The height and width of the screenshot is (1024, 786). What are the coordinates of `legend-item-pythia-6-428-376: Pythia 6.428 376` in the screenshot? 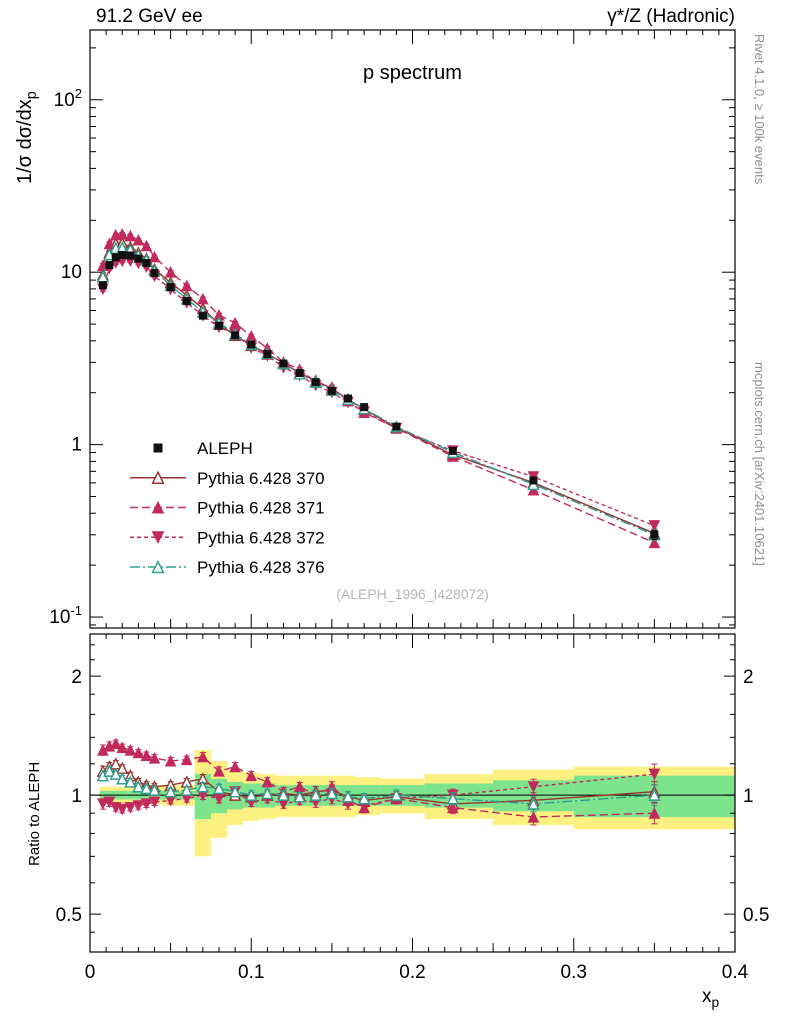 It's located at (227, 567).